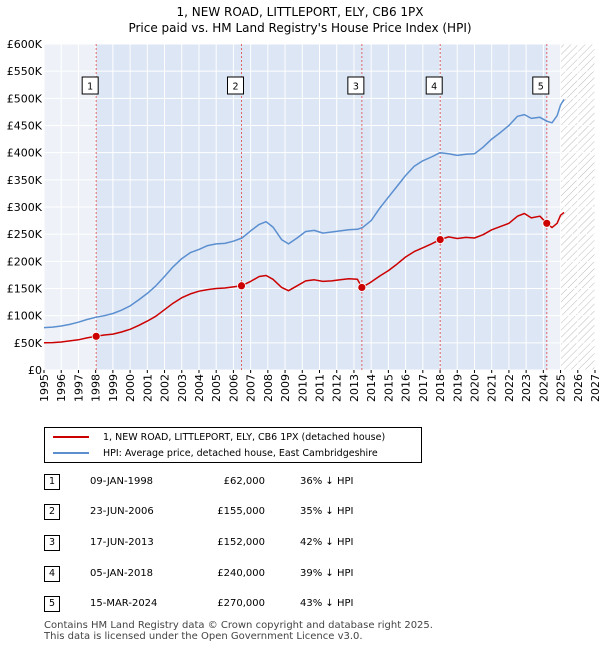 The width and height of the screenshot is (600, 650). Describe the element at coordinates (113, 388) in the screenshot. I see `x-tick-label: 1999` at that location.